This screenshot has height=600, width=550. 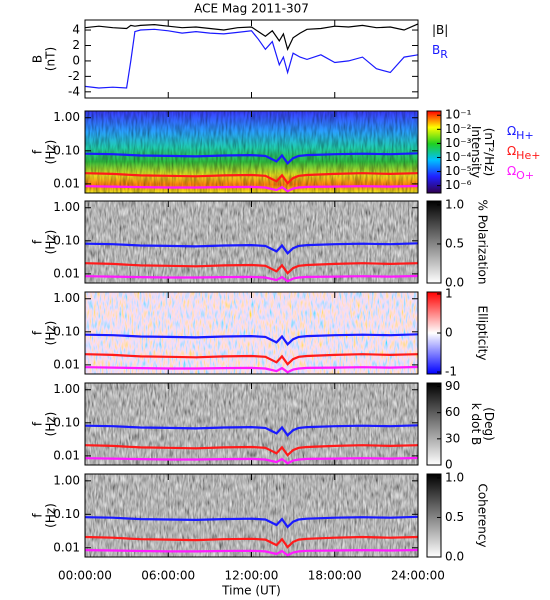 I want to click on x-tick-label: 06:00:00, so click(x=168, y=576).